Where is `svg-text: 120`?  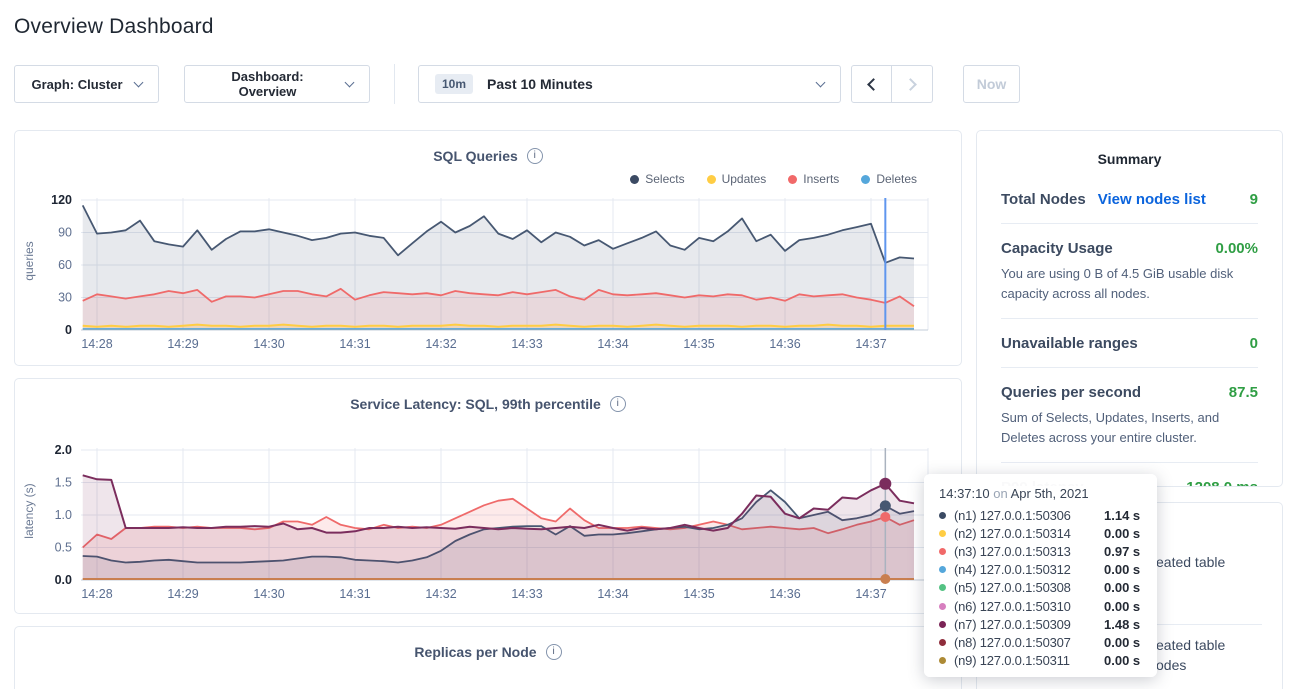 svg-text: 120 is located at coordinates (61, 200).